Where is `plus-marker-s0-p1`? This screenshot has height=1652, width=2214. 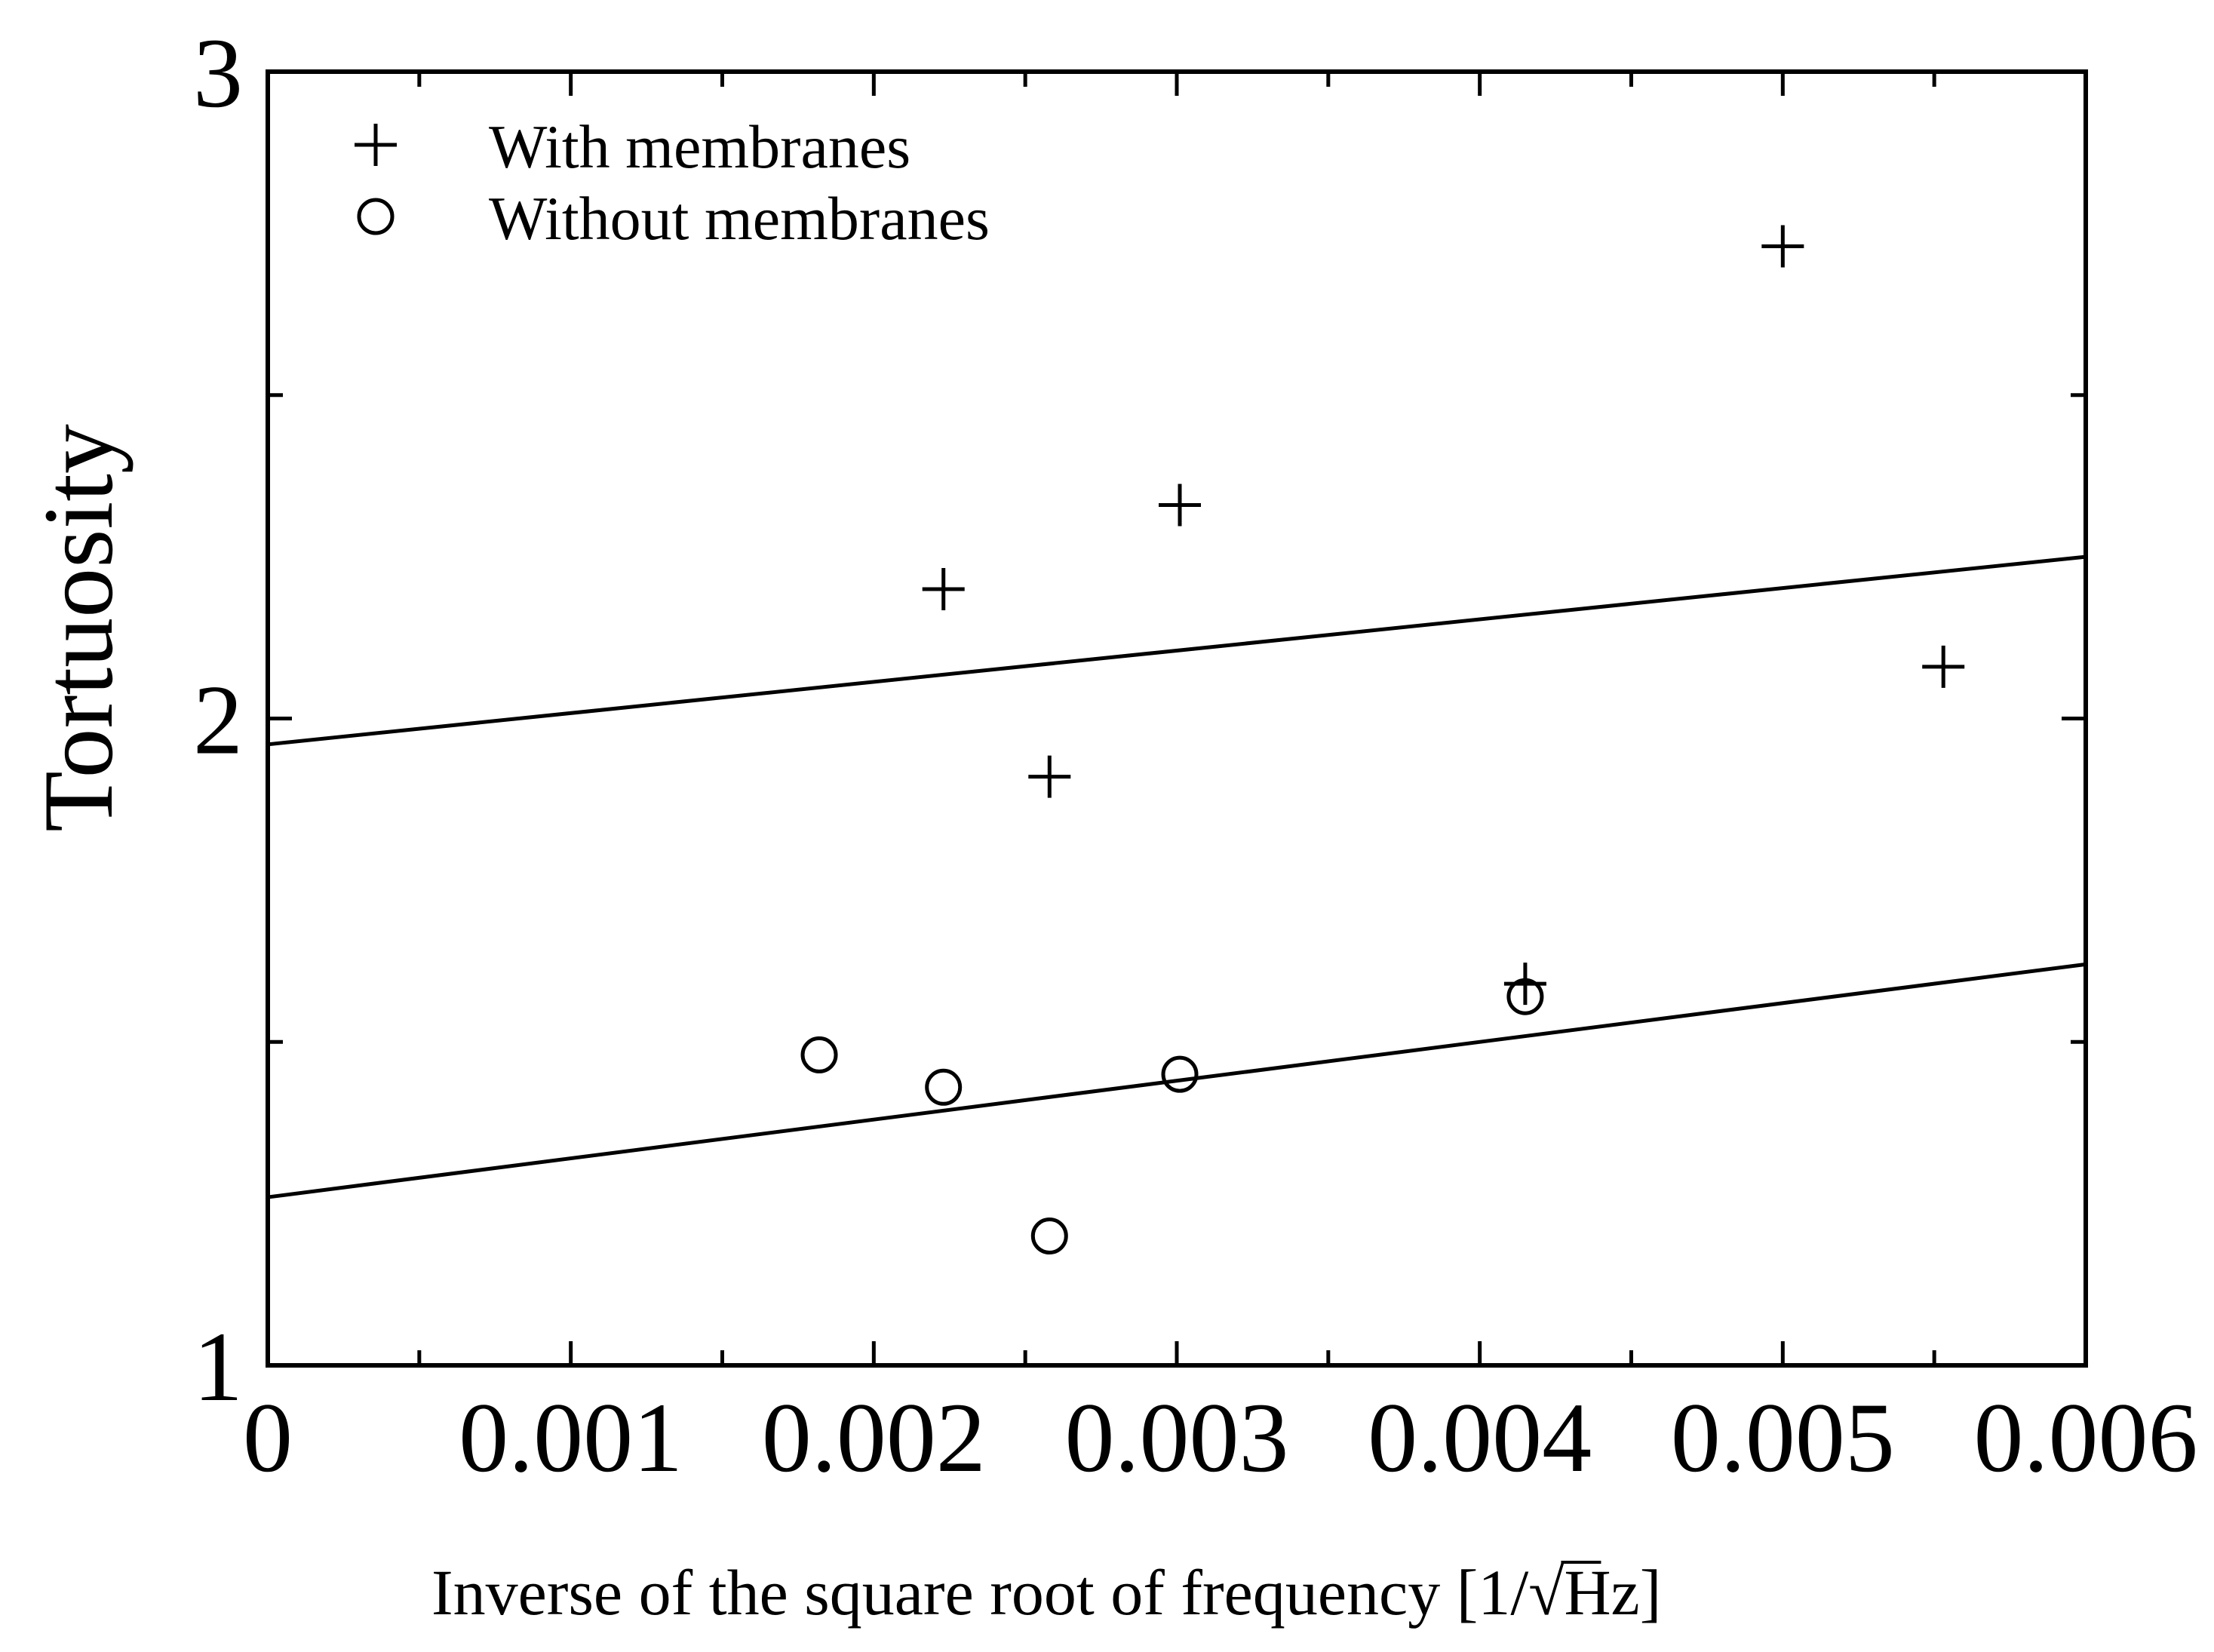 plus-marker-s0-p1 is located at coordinates (1049, 776).